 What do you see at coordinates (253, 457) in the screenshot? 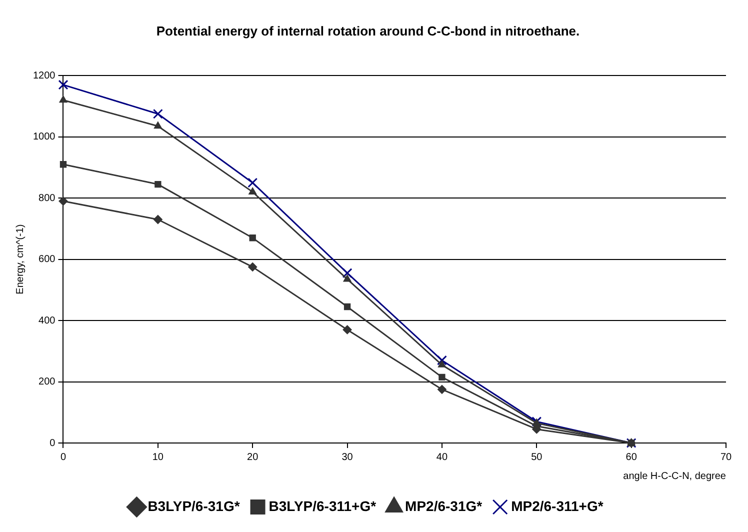
I see `x-tick-label: 20` at bounding box center [253, 457].